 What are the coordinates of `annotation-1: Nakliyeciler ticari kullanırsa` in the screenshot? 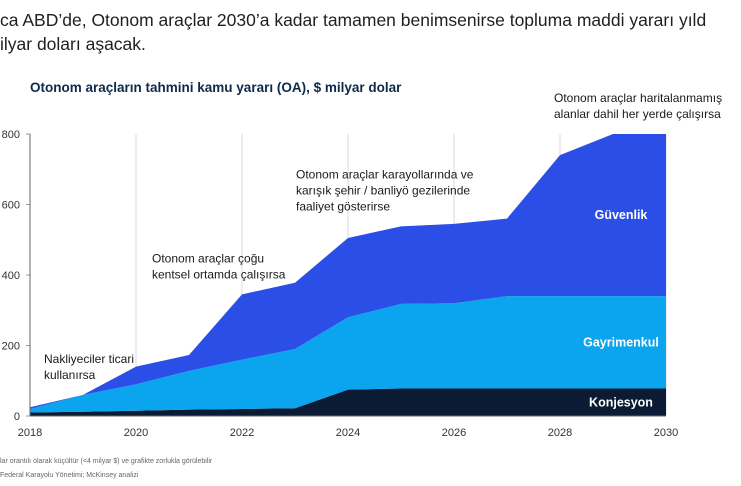 It's located at (89, 367).